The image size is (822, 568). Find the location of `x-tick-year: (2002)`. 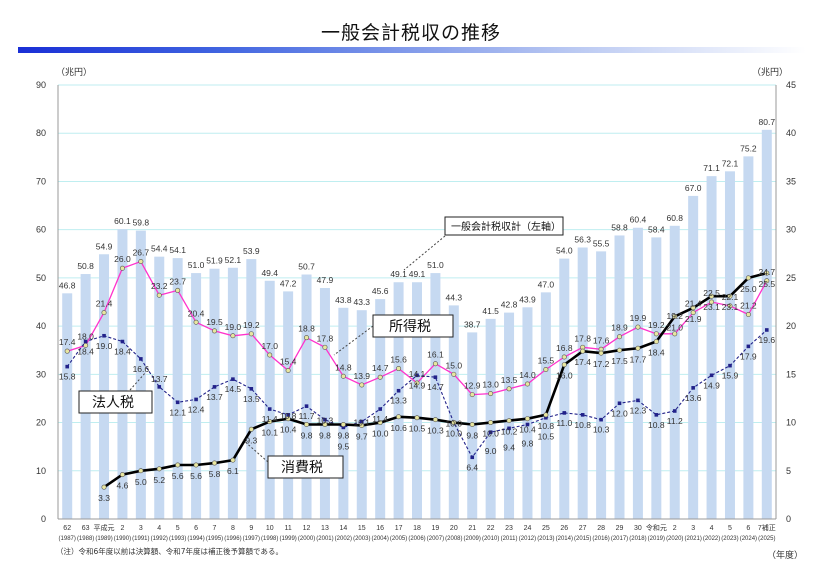

x-tick-year: (2002) is located at coordinates (343, 539).